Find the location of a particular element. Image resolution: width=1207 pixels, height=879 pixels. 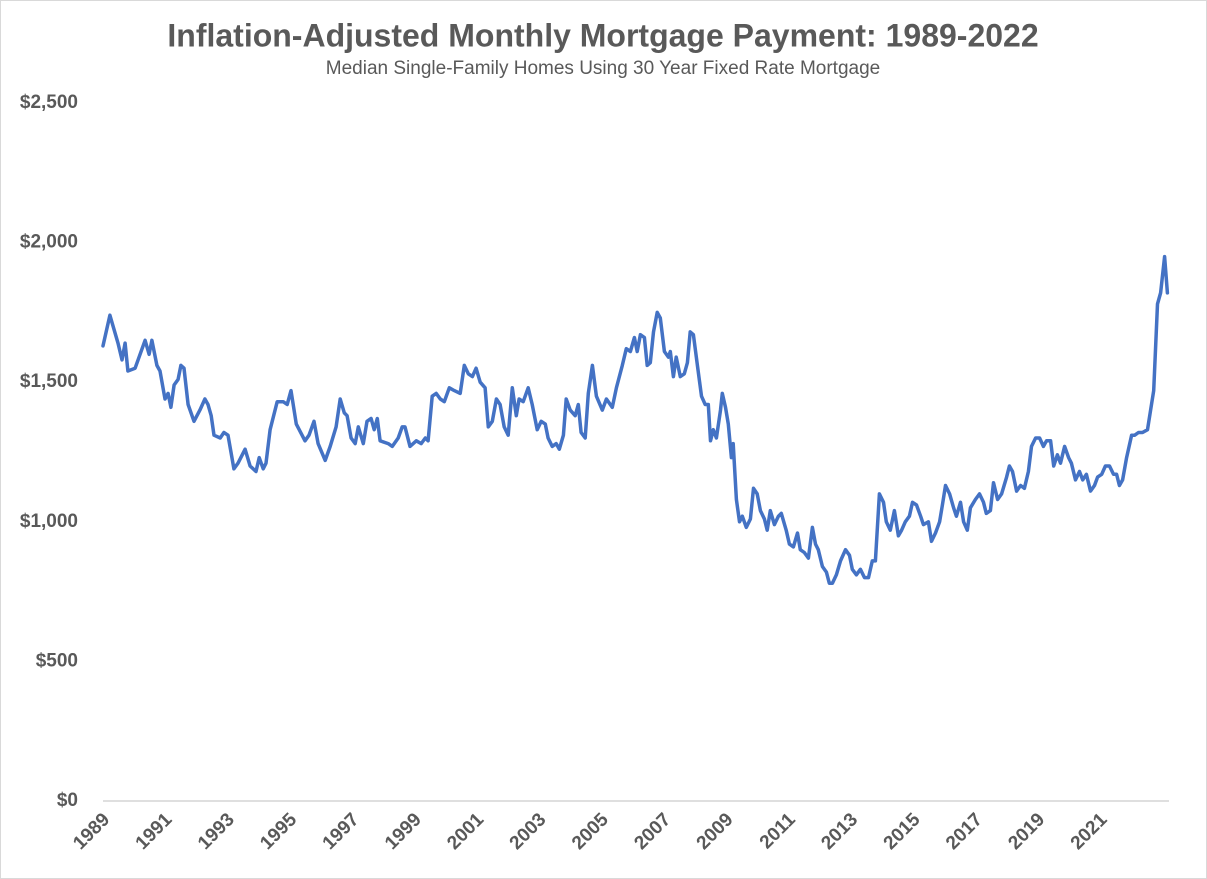

y-tick-label: $1,500 is located at coordinates (49, 381).